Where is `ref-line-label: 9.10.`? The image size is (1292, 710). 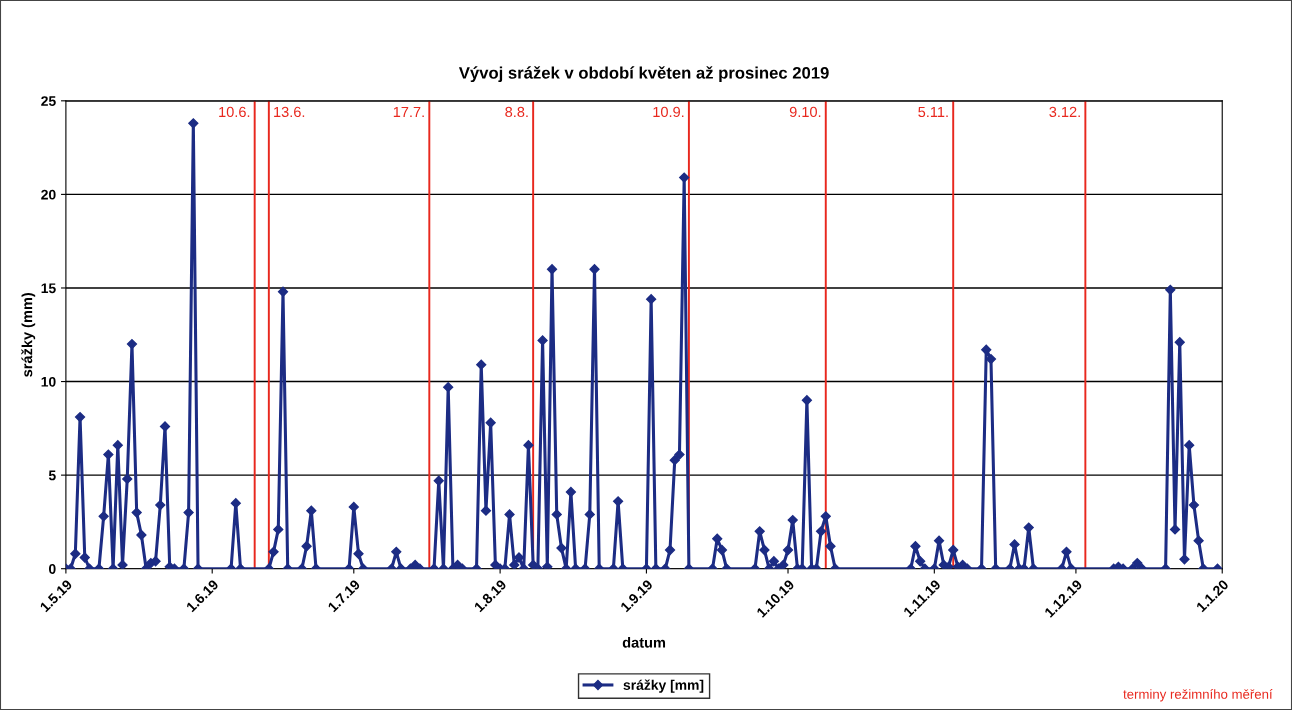
ref-line-label: 9.10. is located at coordinates (805, 112).